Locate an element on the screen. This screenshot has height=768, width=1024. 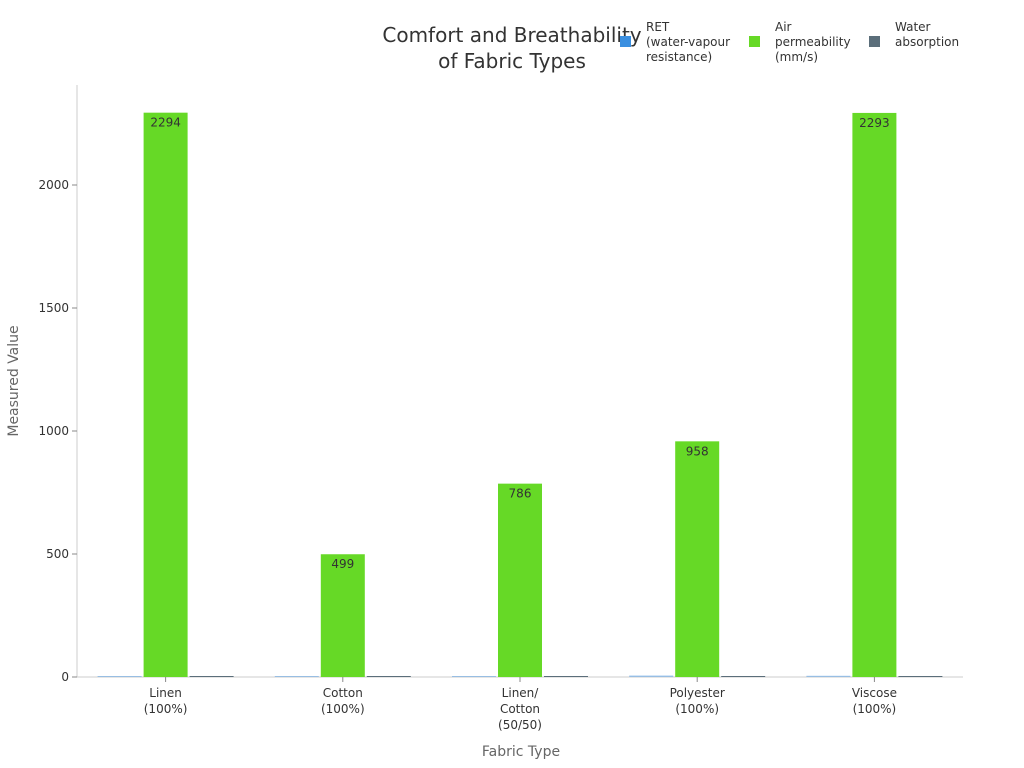
bar-data-label: 958 is located at coordinates (697, 451).